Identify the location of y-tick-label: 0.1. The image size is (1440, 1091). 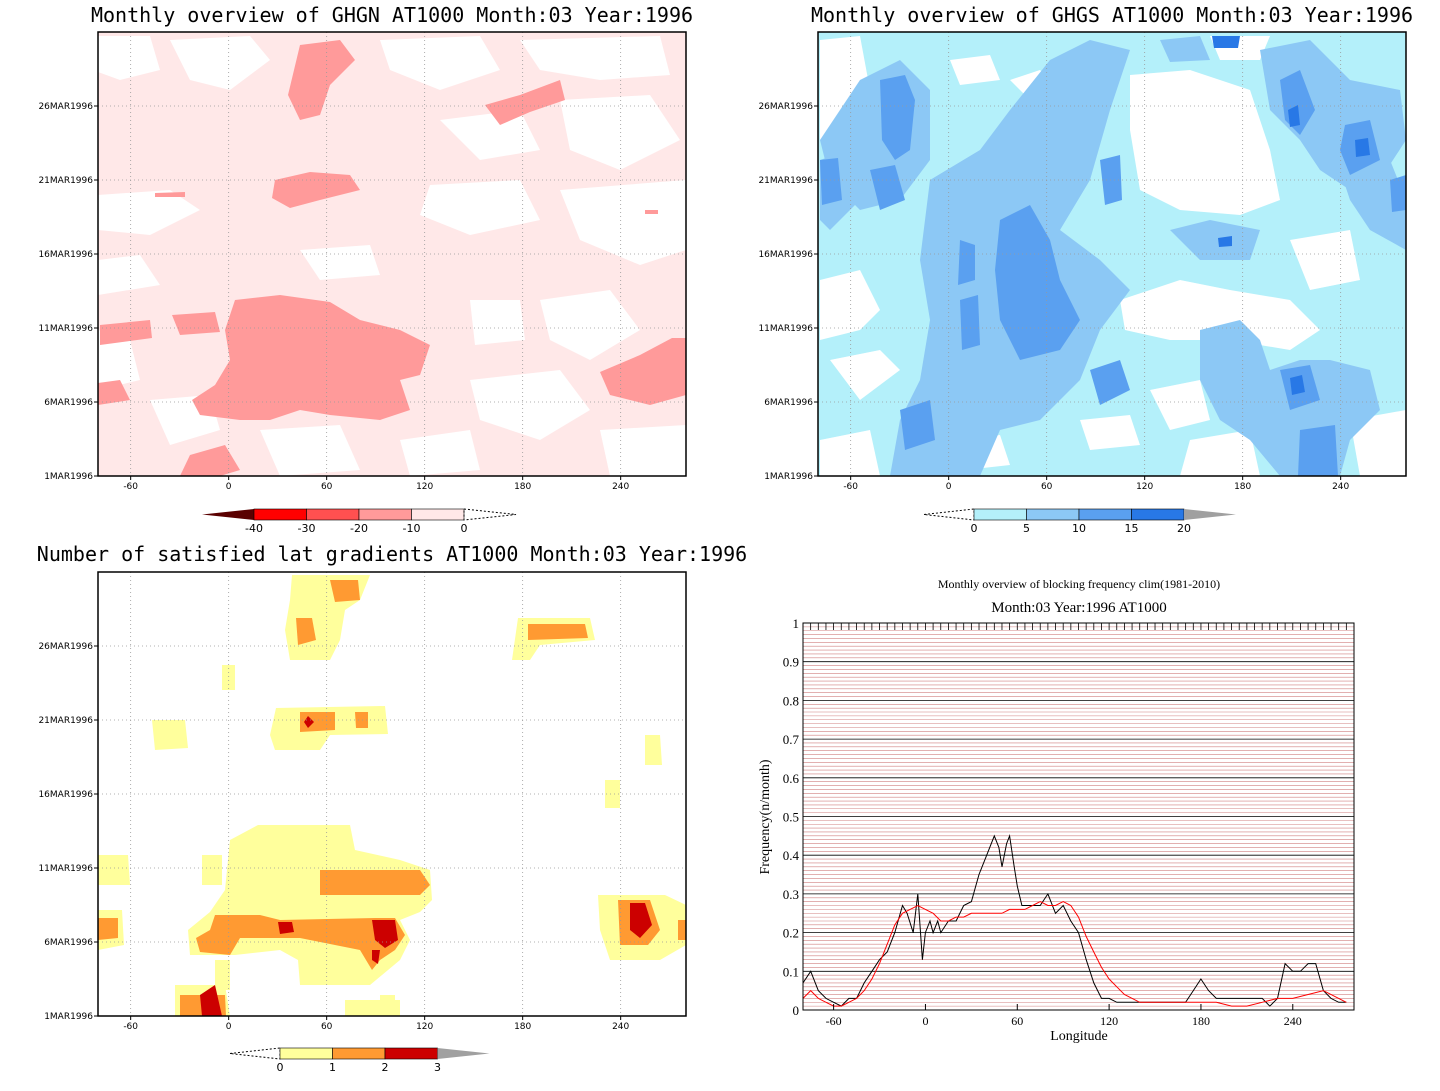
(791, 971).